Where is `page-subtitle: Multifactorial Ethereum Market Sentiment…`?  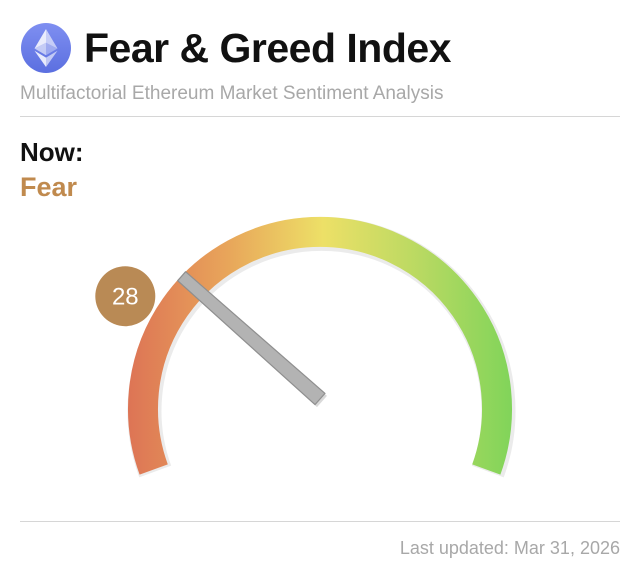
page-subtitle: Multifactorial Ethereum Market Sentiment… is located at coordinates (232, 93).